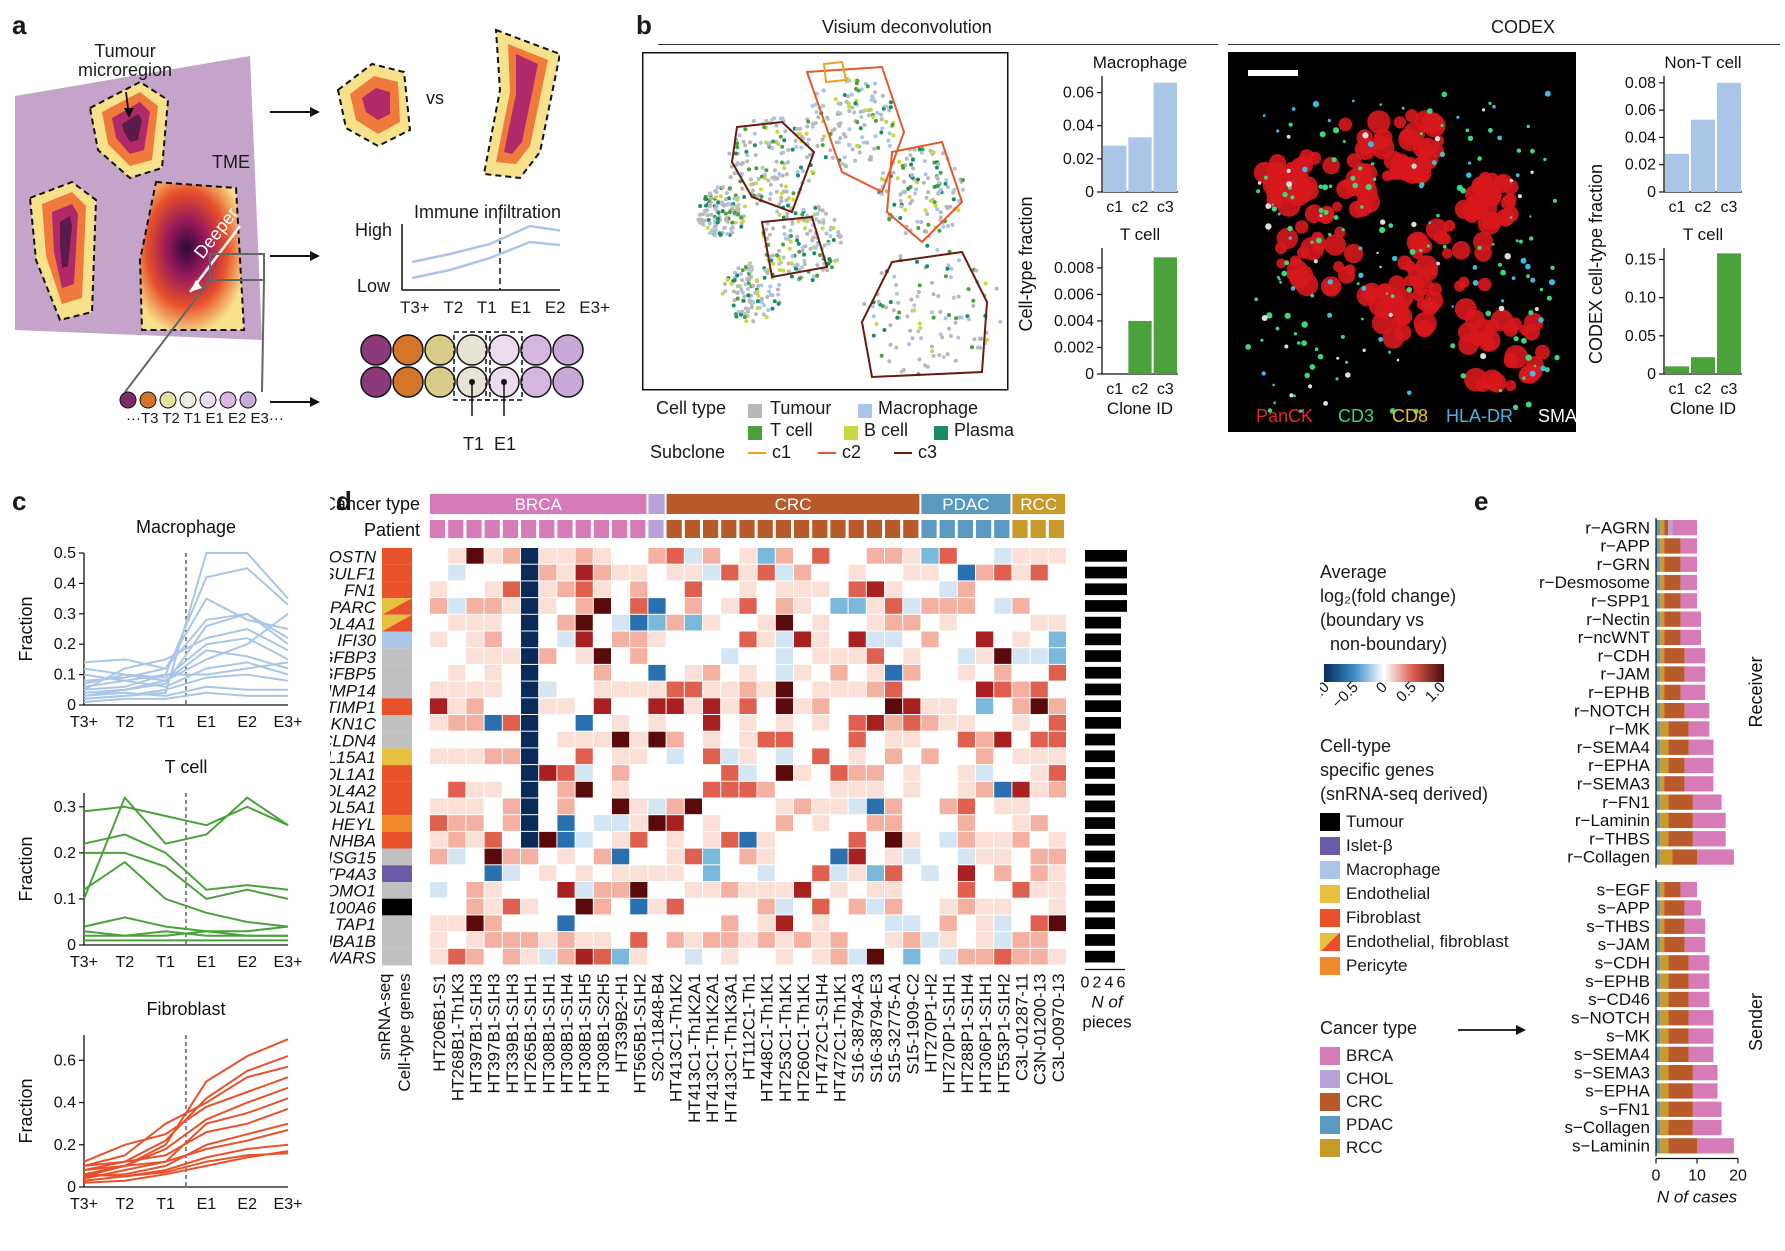 This screenshot has height=1251, width=1785. I want to click on celltype-legend-label: Fibroblast, so click(1383, 917).